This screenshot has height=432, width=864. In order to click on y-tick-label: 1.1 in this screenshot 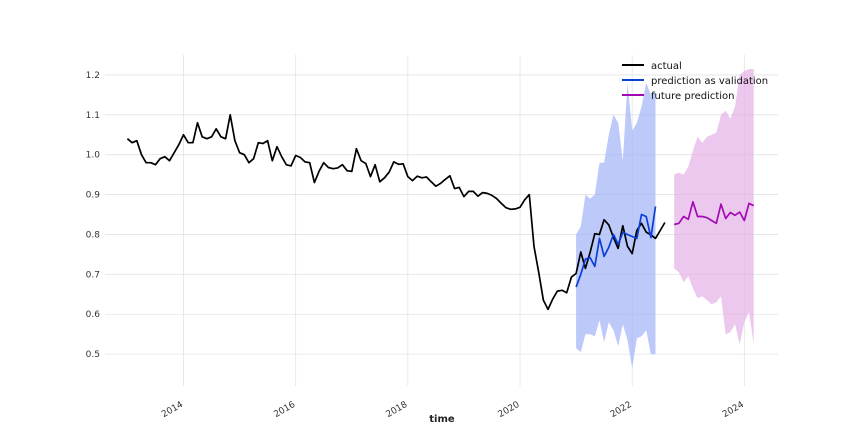, I will do `click(93, 116)`.